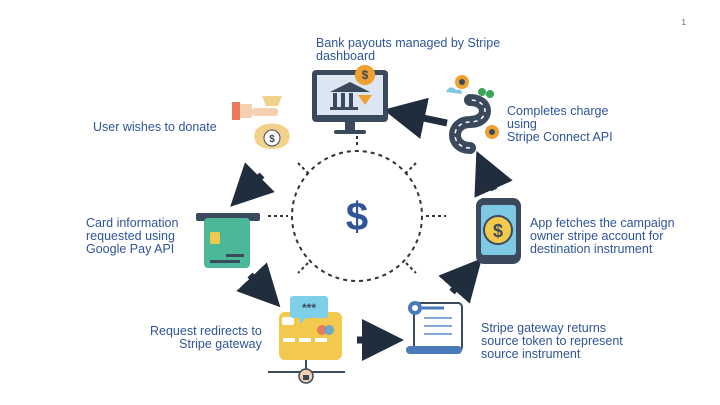 The width and height of the screenshot is (720, 405). I want to click on card-code-label: ***, so click(309, 308).